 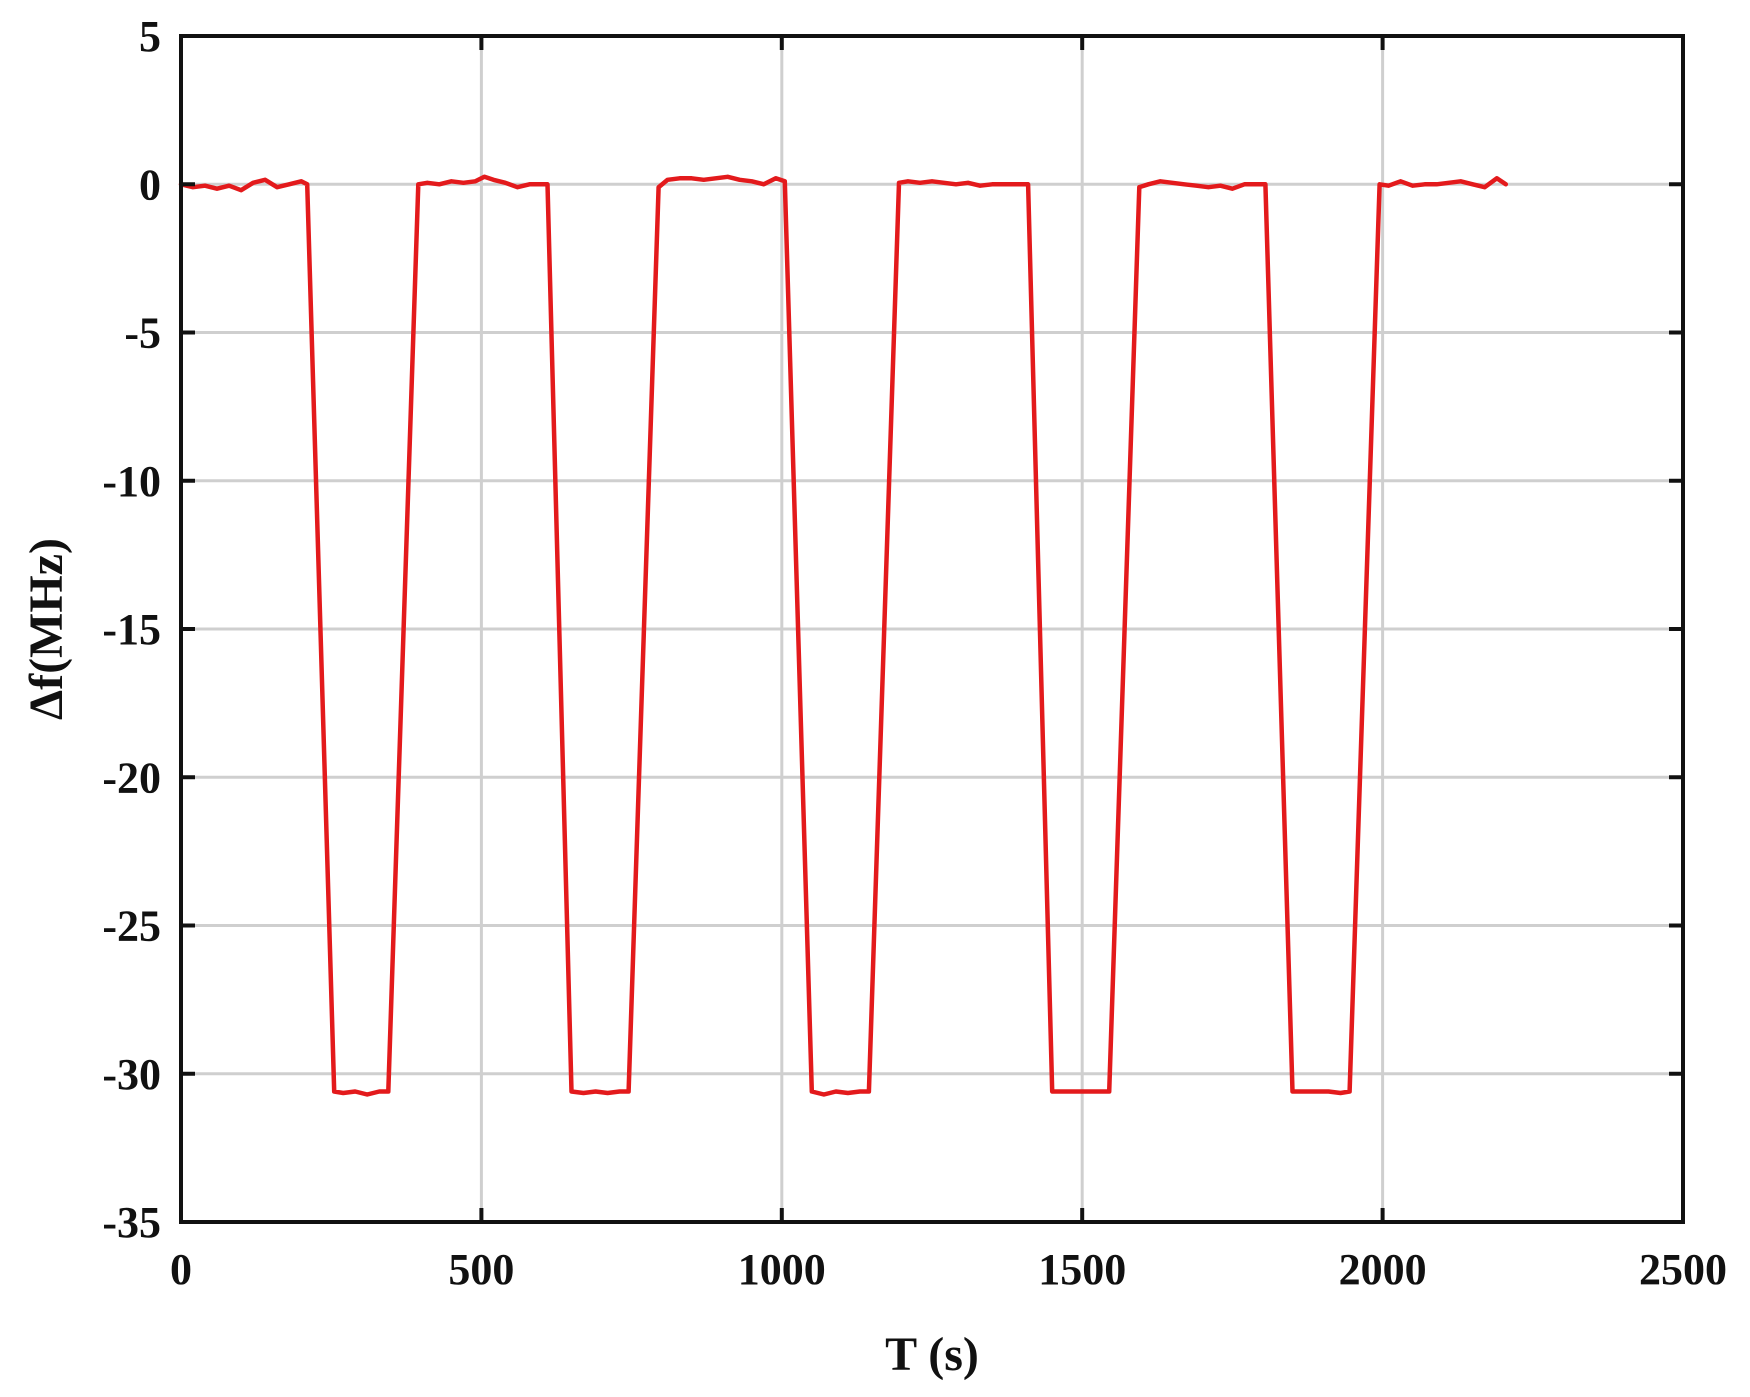 I want to click on y-tick-label: -25, so click(x=131, y=926).